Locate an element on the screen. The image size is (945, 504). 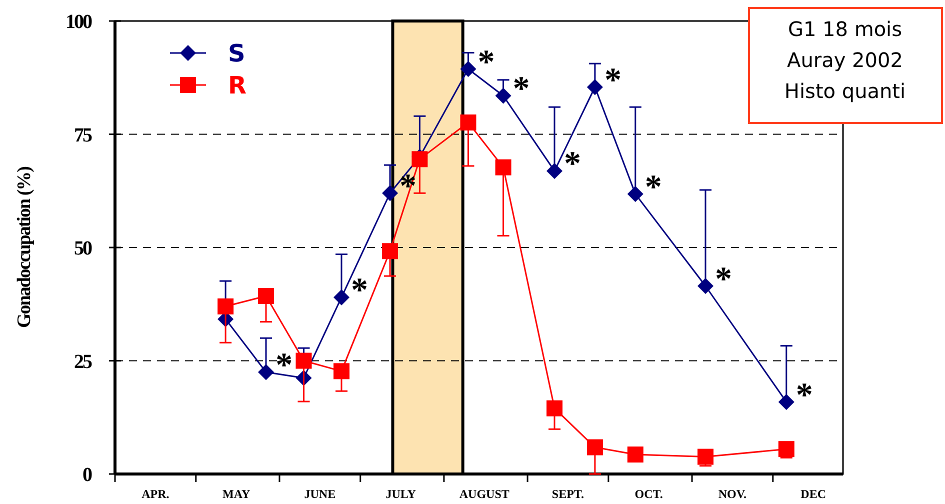
y-axis-title: Gonadoccupation (%) is located at coordinates (24, 247).